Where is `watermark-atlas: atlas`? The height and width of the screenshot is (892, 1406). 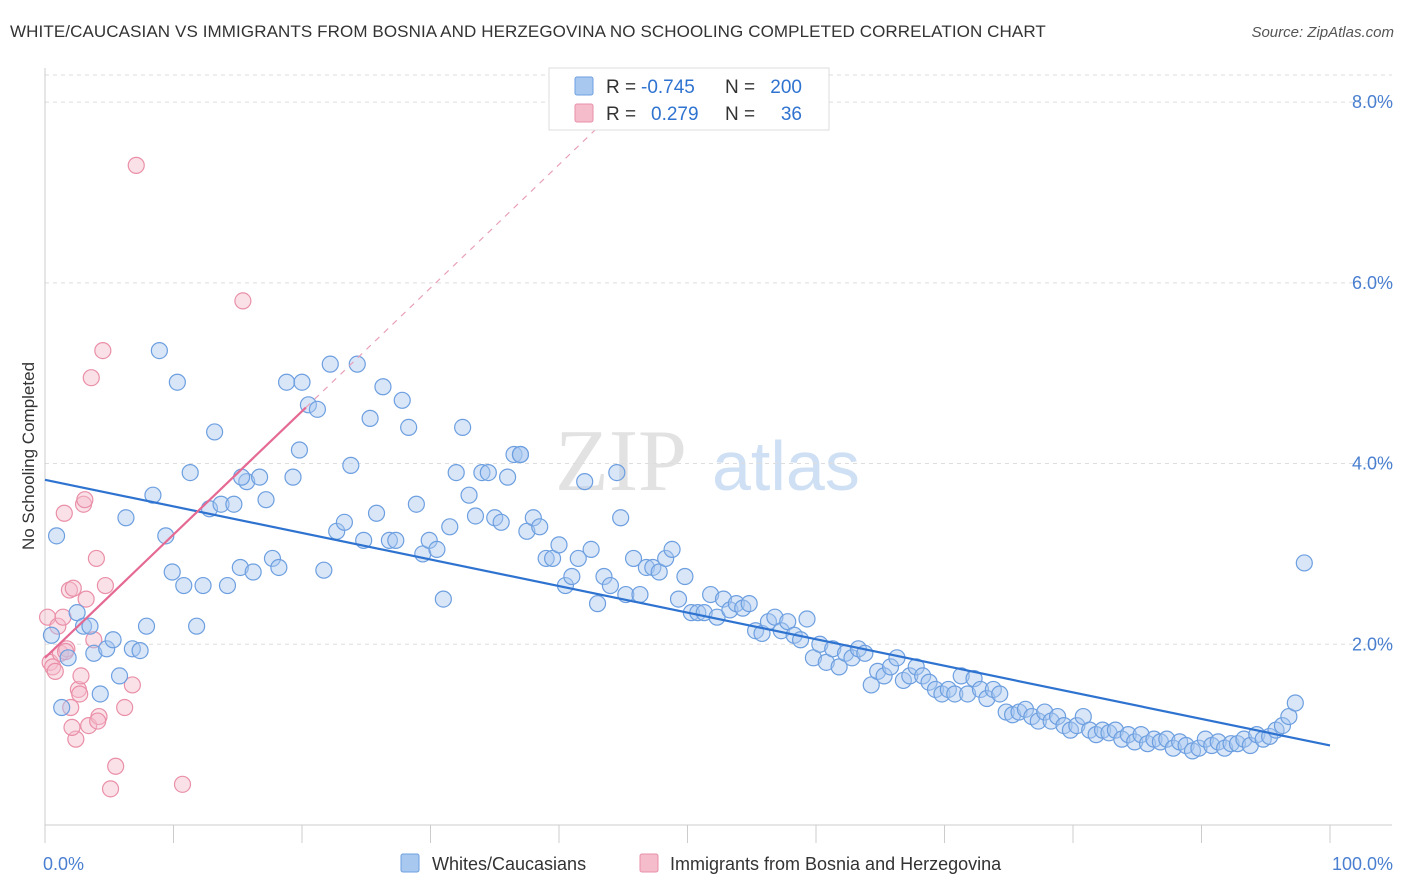
watermark-atlas: atlas is located at coordinates (786, 466).